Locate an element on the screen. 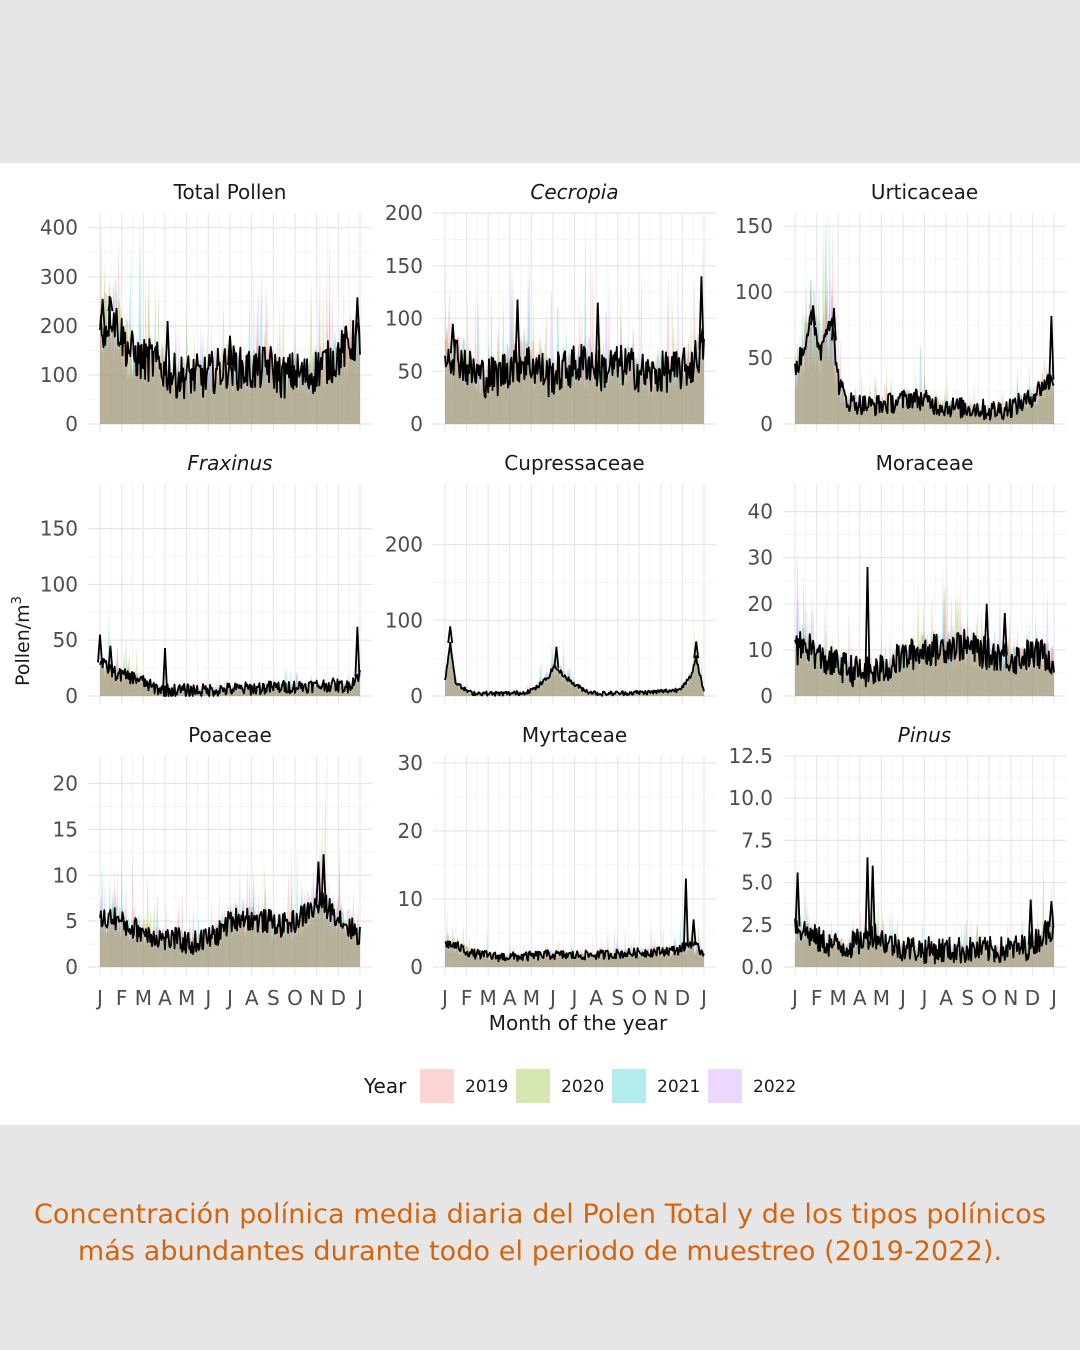 The width and height of the screenshot is (1080, 1350). panel-title: Total Pollen is located at coordinates (230, 192).